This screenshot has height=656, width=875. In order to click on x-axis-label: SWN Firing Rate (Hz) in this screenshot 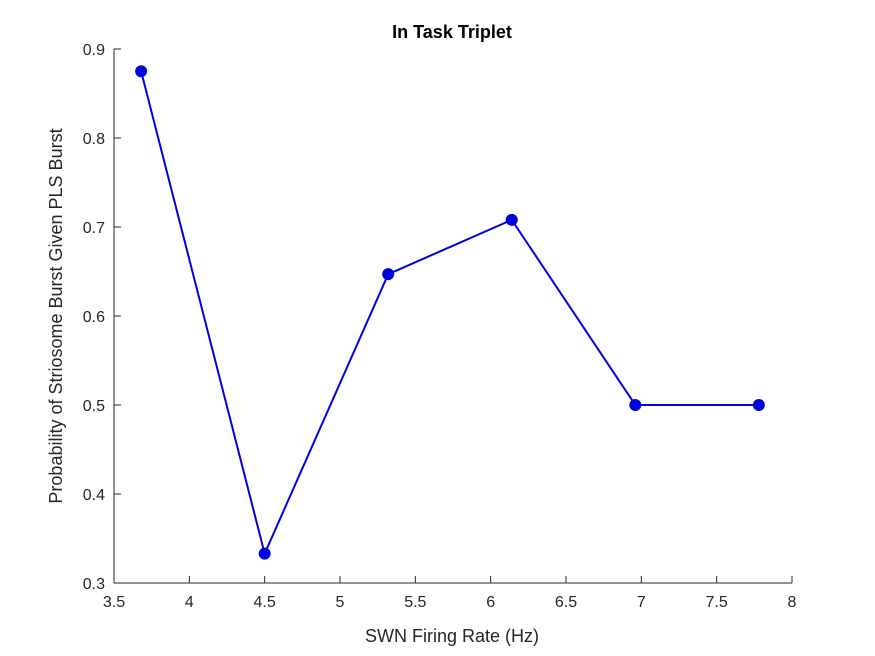, I will do `click(452, 636)`.